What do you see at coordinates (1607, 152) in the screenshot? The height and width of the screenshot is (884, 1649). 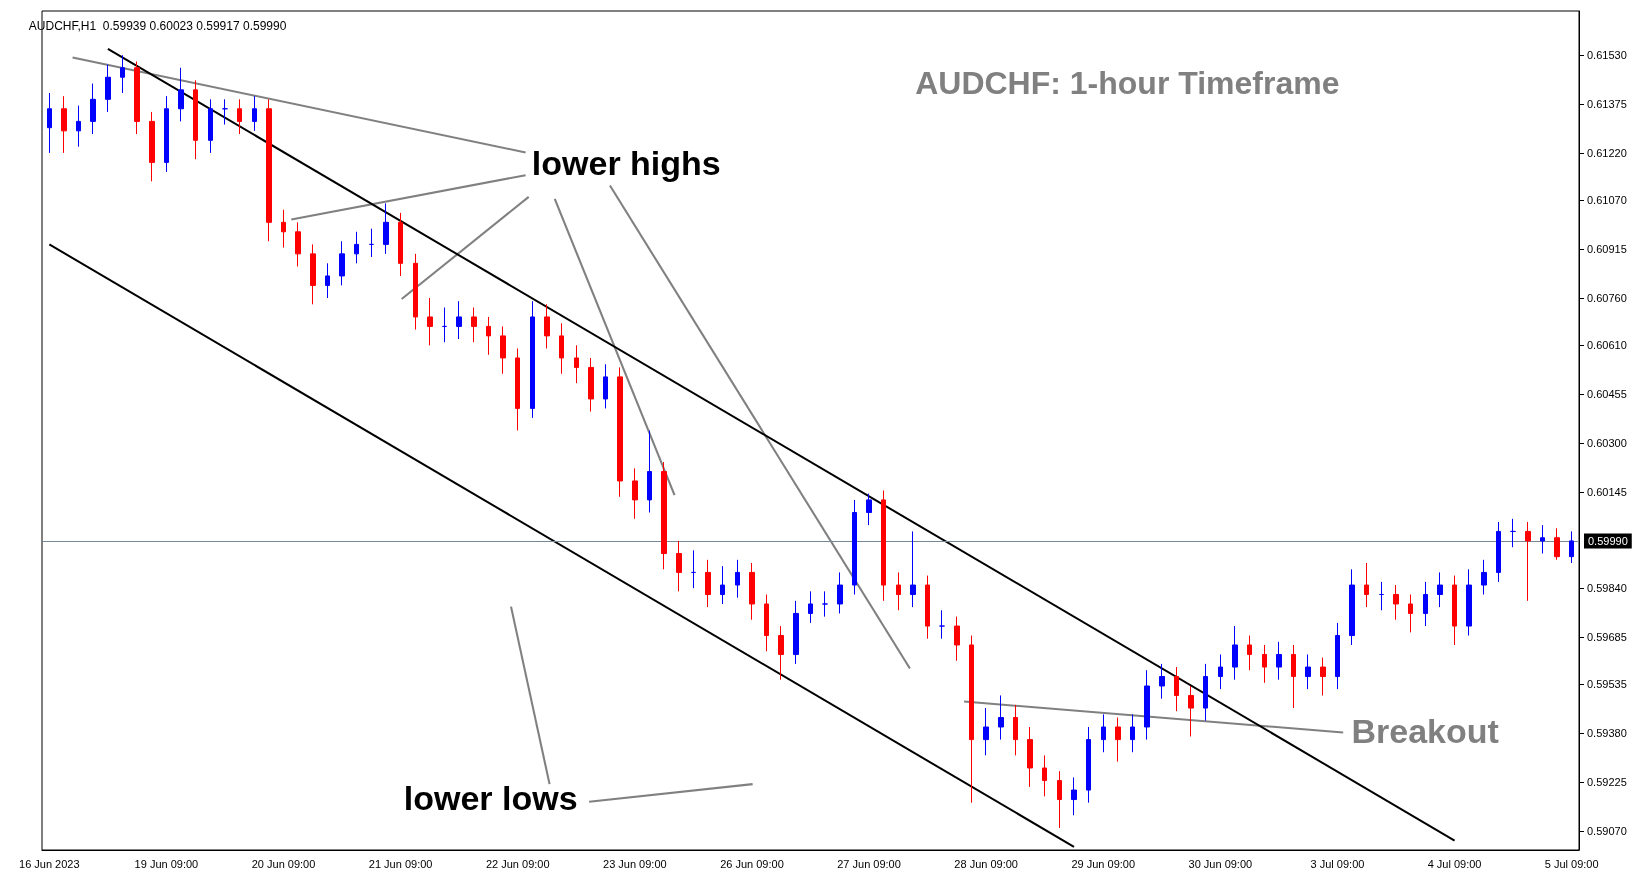 I see `y-tick-label: 0.61220` at bounding box center [1607, 152].